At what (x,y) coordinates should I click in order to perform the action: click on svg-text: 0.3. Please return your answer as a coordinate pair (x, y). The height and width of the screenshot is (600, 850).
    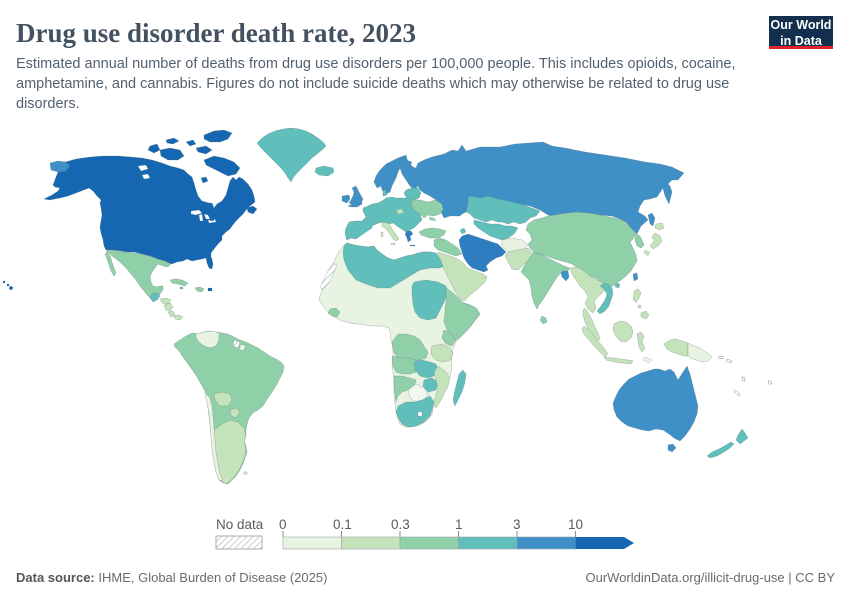
    Looking at the image, I should click on (400, 524).